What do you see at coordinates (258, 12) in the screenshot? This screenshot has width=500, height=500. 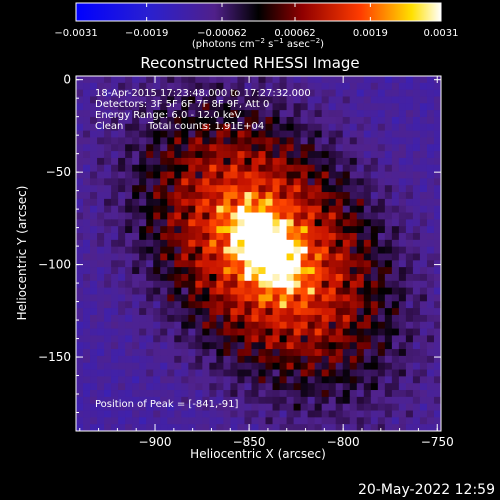 I see `colorbar-gradient` at bounding box center [258, 12].